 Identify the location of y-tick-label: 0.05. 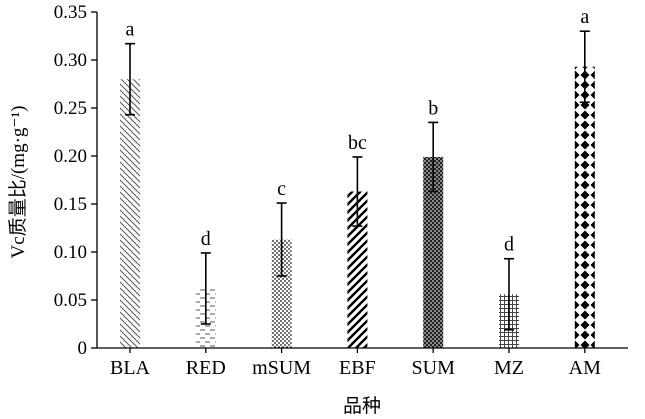
(70, 300).